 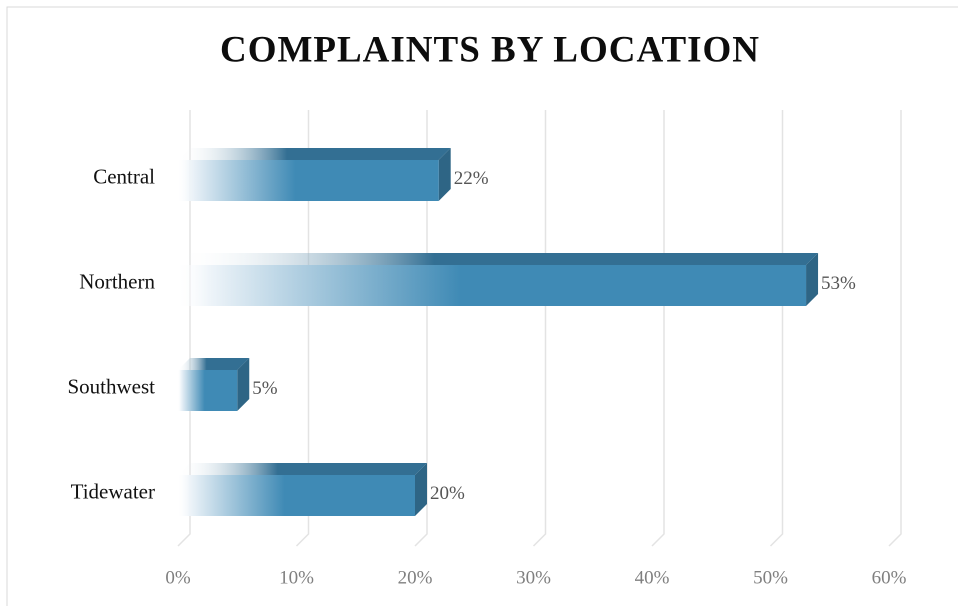 I want to click on y-tick-label: Southwest, so click(x=111, y=386).